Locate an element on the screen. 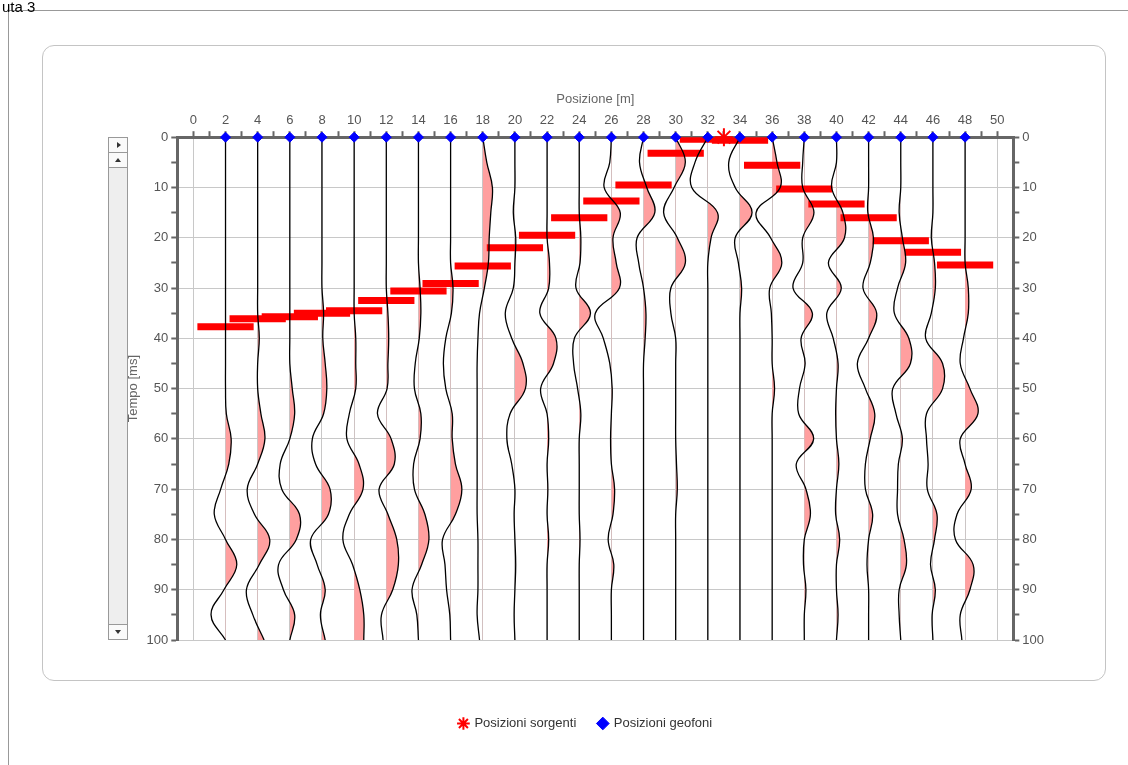 The width and height of the screenshot is (1128, 765). x-tick-label: 30 is located at coordinates (675, 119).